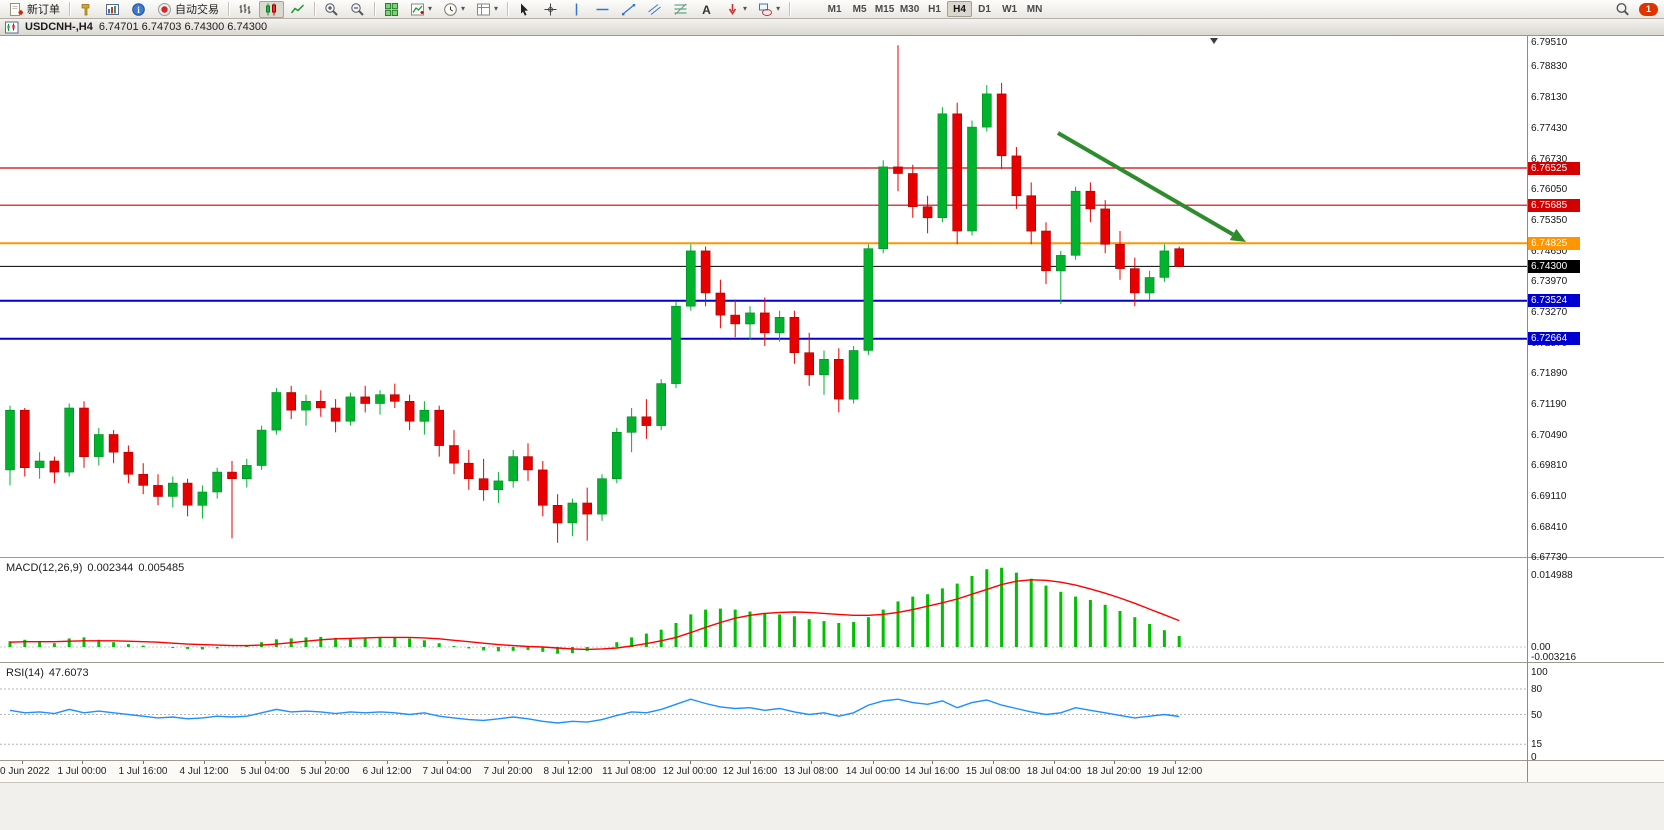 This screenshot has width=1664, height=830. I want to click on rsi-axis-tick: 50, so click(1537, 715).